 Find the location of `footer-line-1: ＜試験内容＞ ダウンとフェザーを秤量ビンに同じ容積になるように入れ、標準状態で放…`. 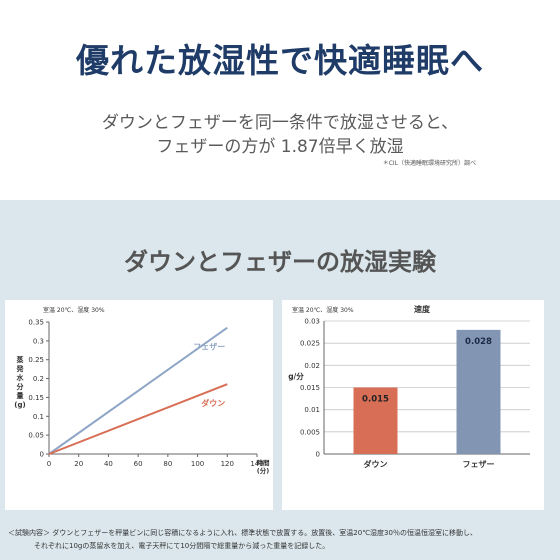

footer-line-1: ＜試験内容＞ ダウンとフェザーを秤量ビンに同じ容積になるように入れ、標準状態で放… is located at coordinates (242, 533).